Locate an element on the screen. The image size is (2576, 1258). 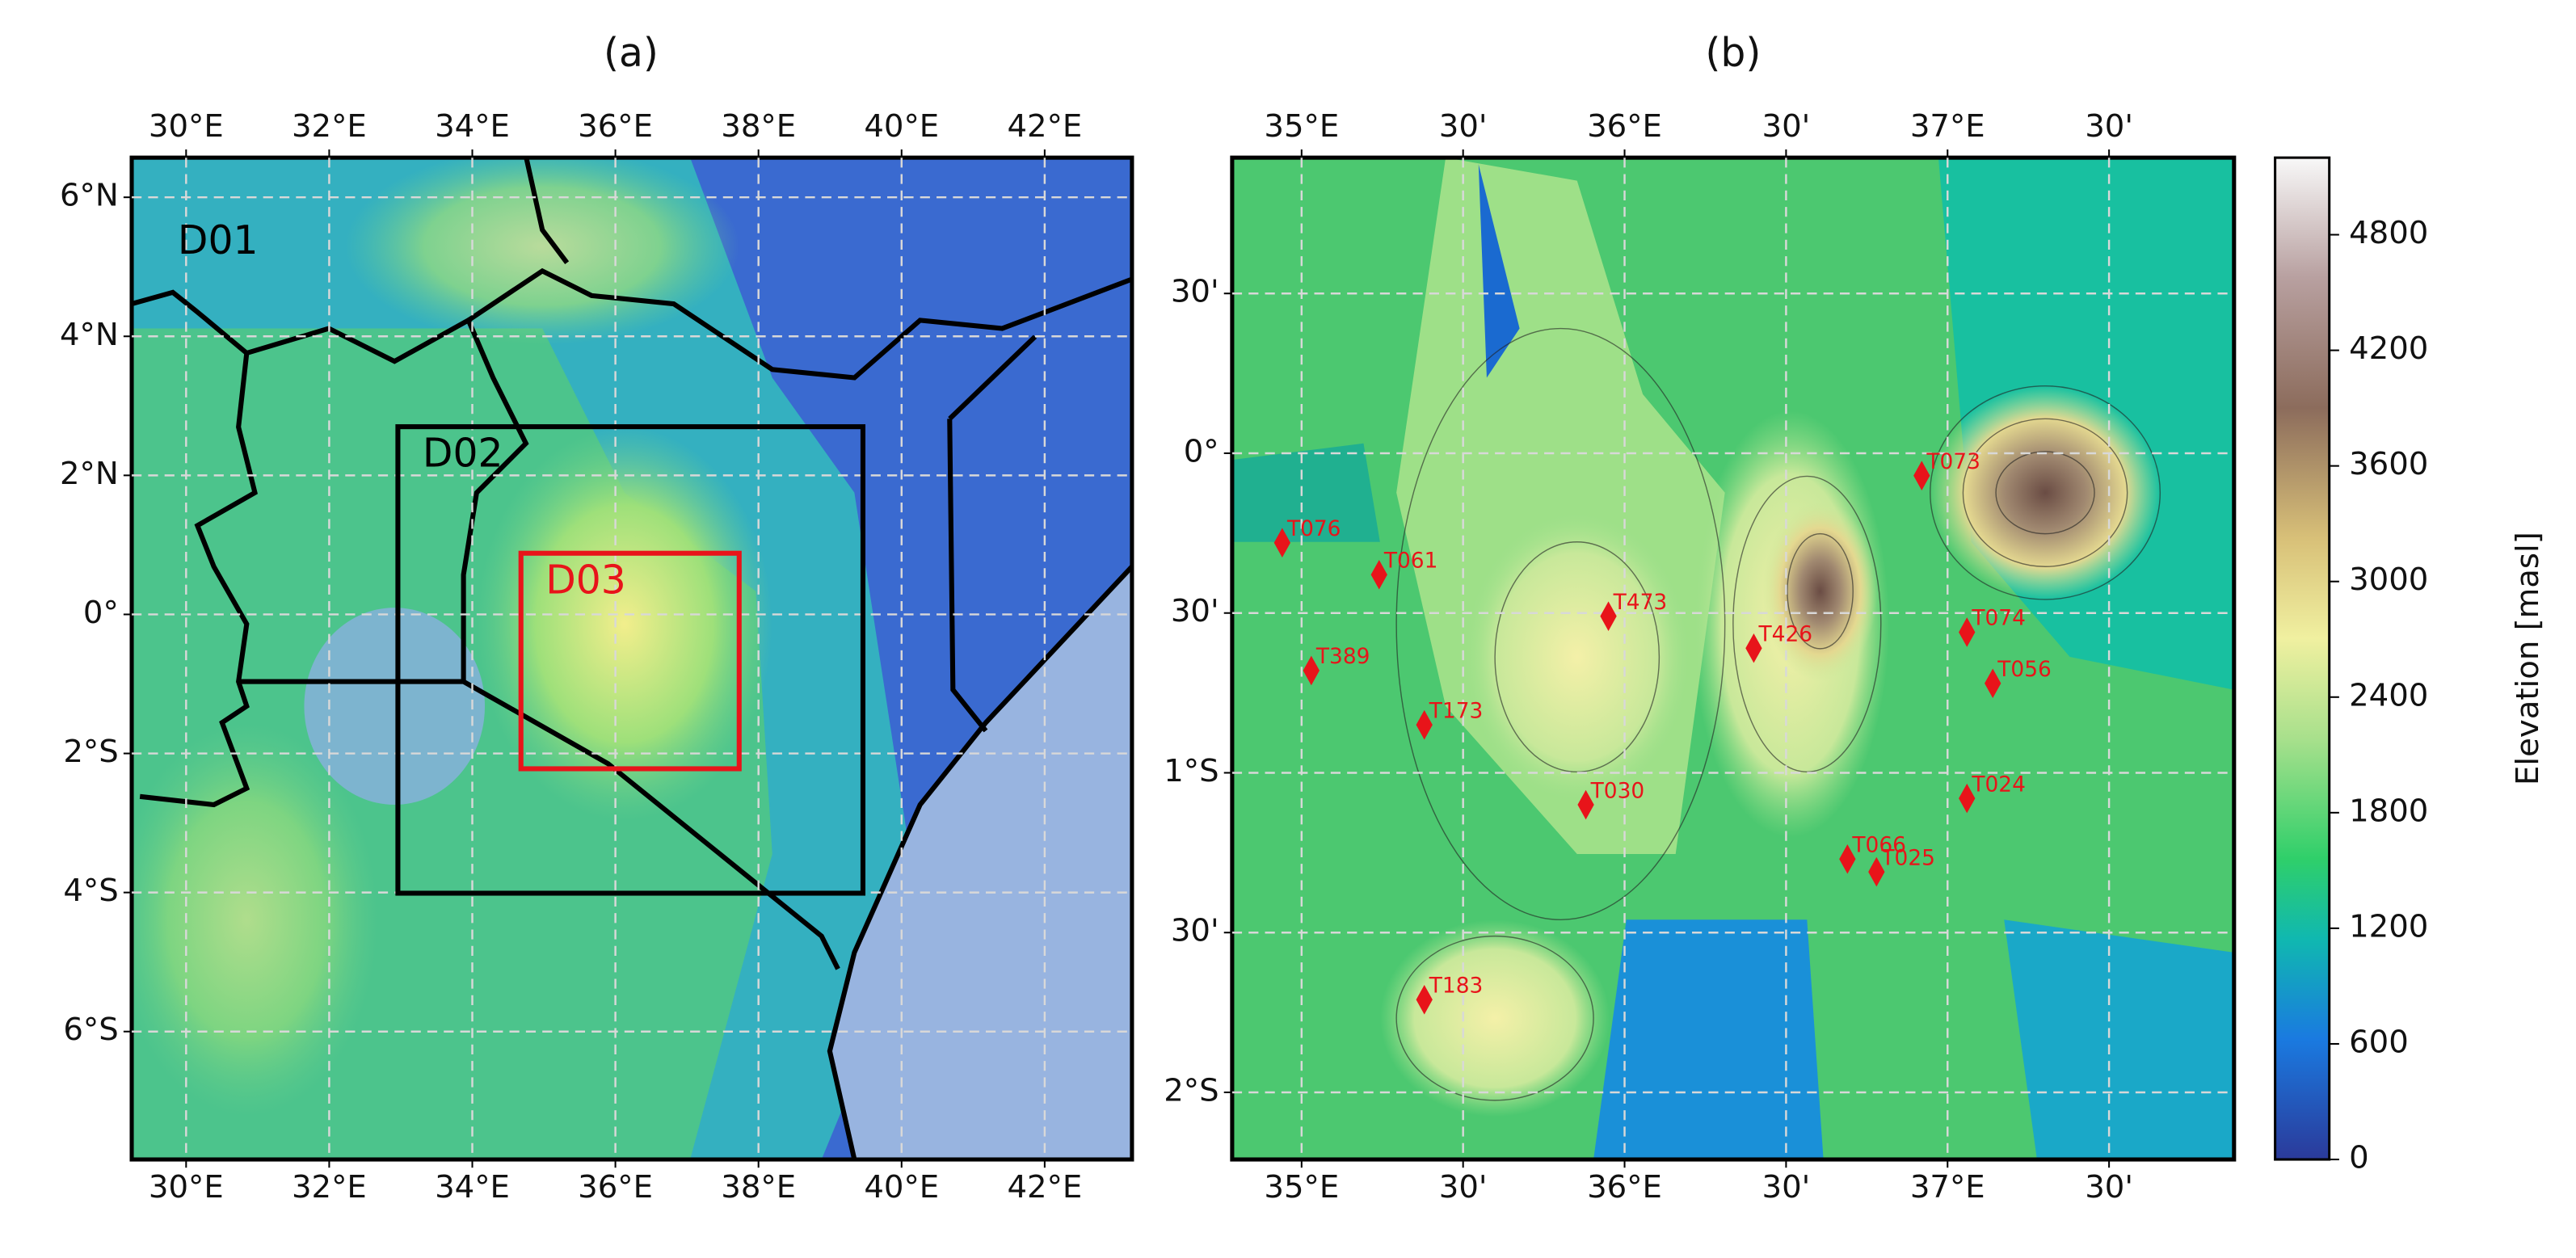
station-label: T173 is located at coordinates (1456, 710).